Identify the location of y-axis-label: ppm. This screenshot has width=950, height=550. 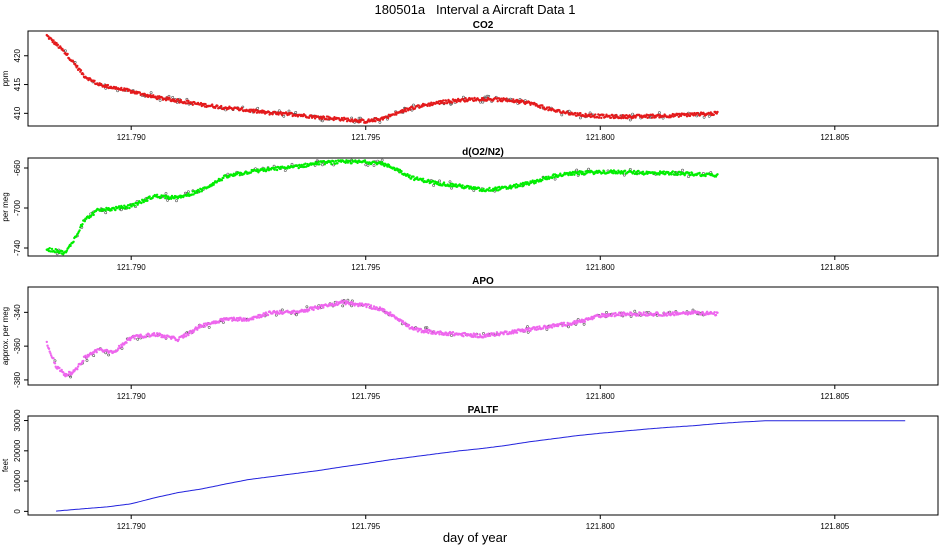
(5, 78).